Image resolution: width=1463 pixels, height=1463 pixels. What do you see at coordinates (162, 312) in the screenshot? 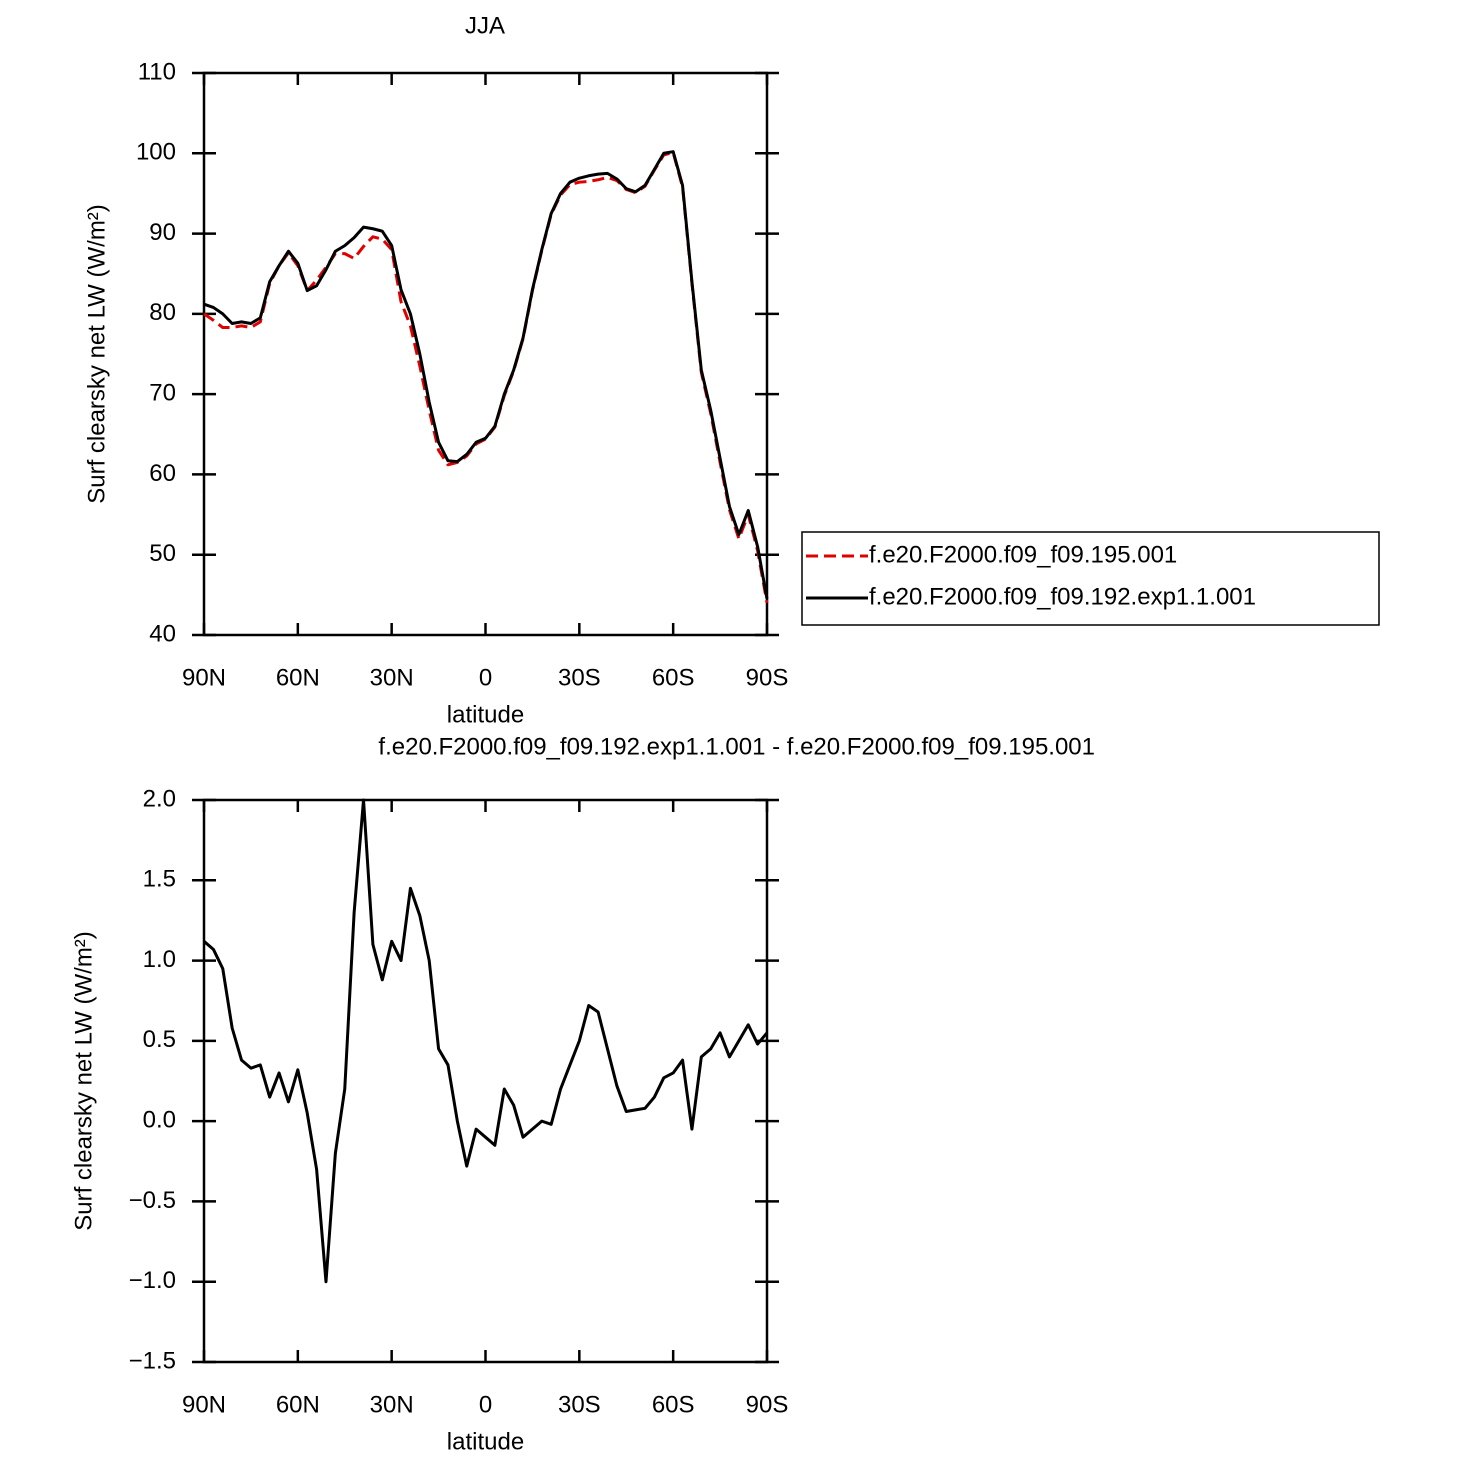
I see `y-tick-label: 80` at bounding box center [162, 312].